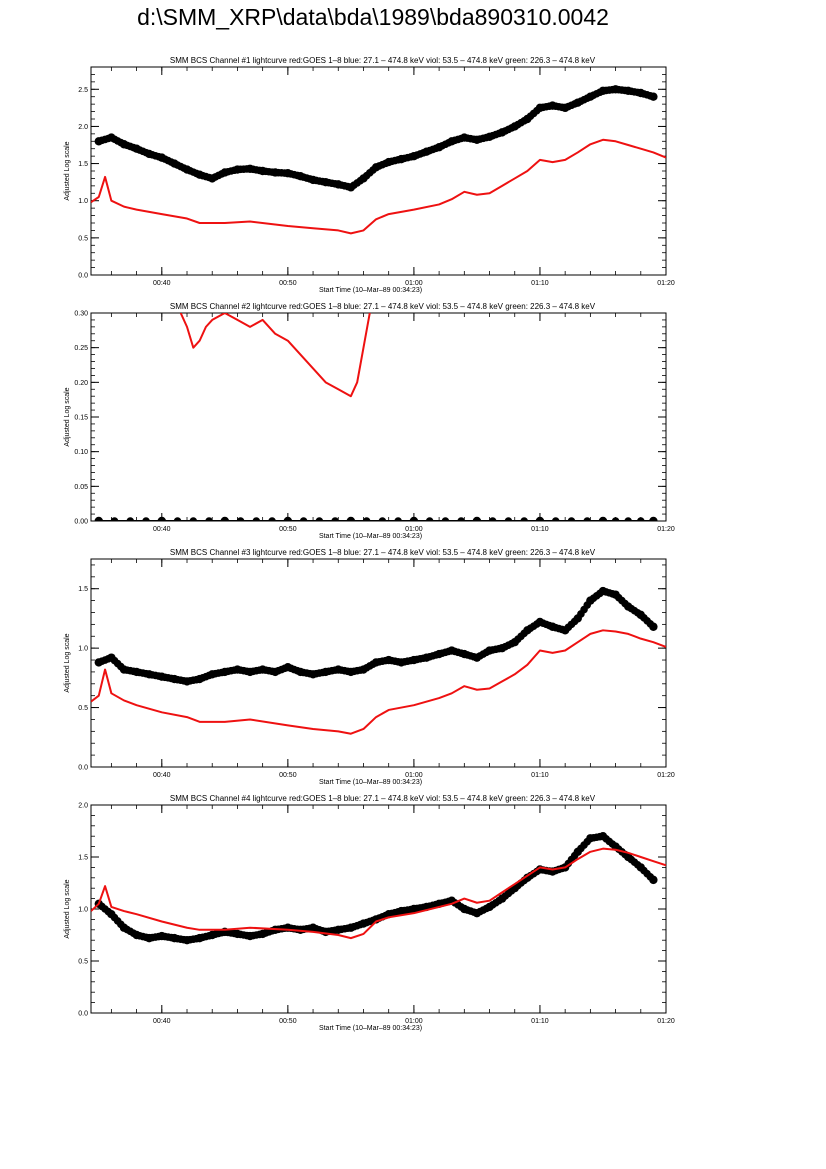 The width and height of the screenshot is (826, 1169). Describe the element at coordinates (81, 348) in the screenshot. I see `y-tick-label: 0.25` at that location.